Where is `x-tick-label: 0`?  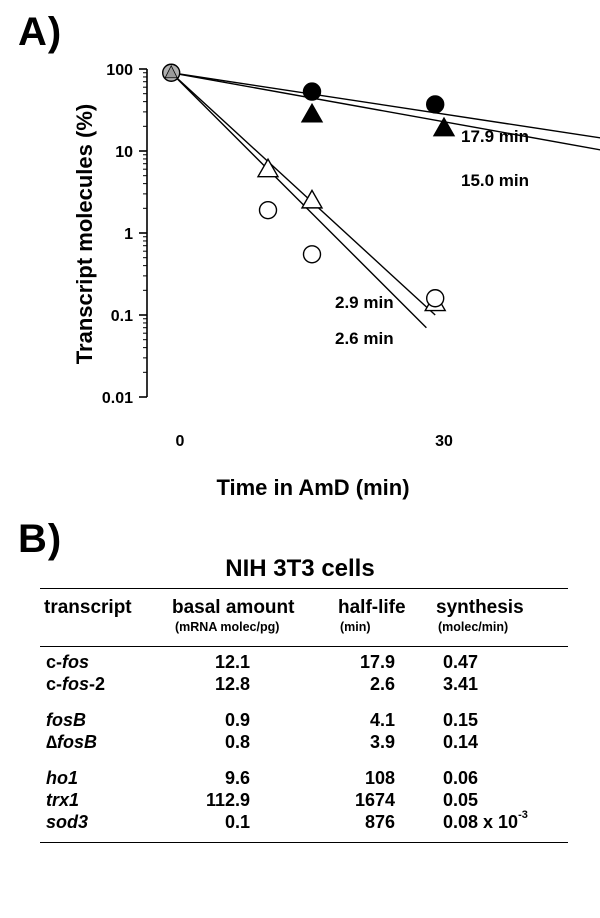 x-tick-label: 0 is located at coordinates (180, 441).